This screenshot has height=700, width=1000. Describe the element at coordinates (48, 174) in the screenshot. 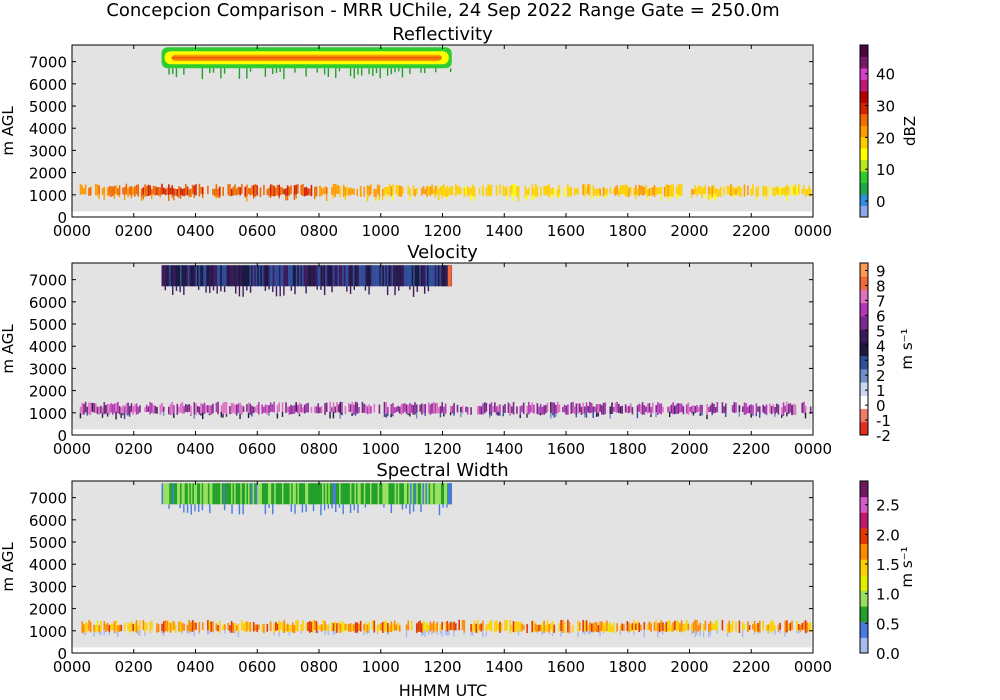

I see `y-tick-label: 2000` at that location.